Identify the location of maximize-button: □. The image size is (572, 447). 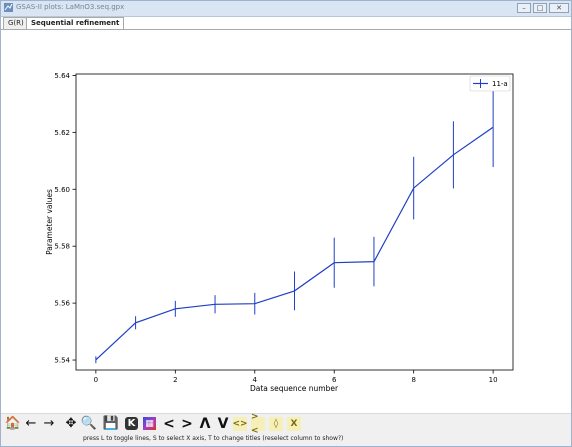
(540, 8).